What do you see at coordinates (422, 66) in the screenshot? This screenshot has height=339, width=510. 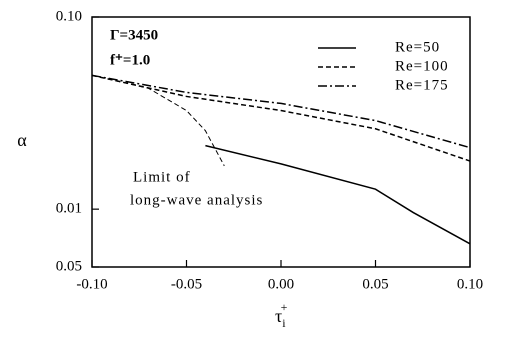 I see `legend-label: Re=100` at bounding box center [422, 66].